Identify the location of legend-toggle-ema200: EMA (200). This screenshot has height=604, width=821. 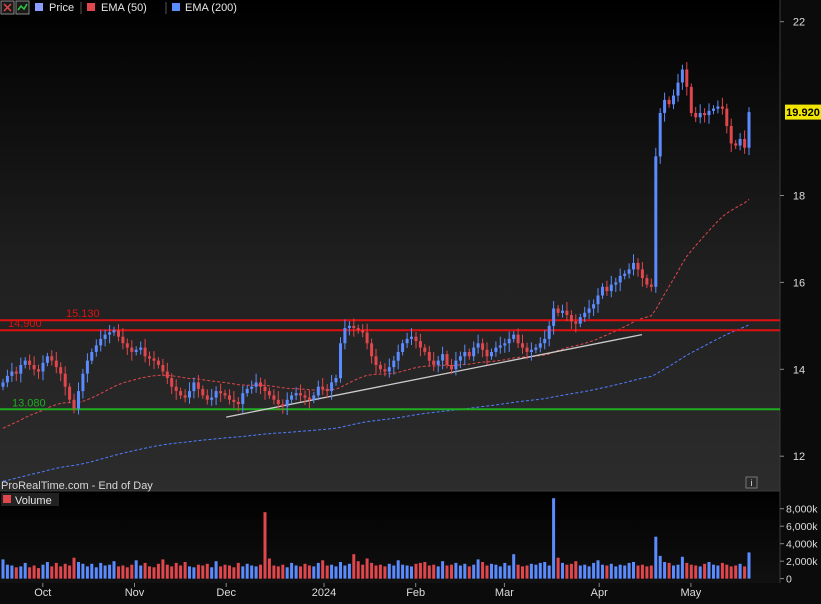
(204, 8).